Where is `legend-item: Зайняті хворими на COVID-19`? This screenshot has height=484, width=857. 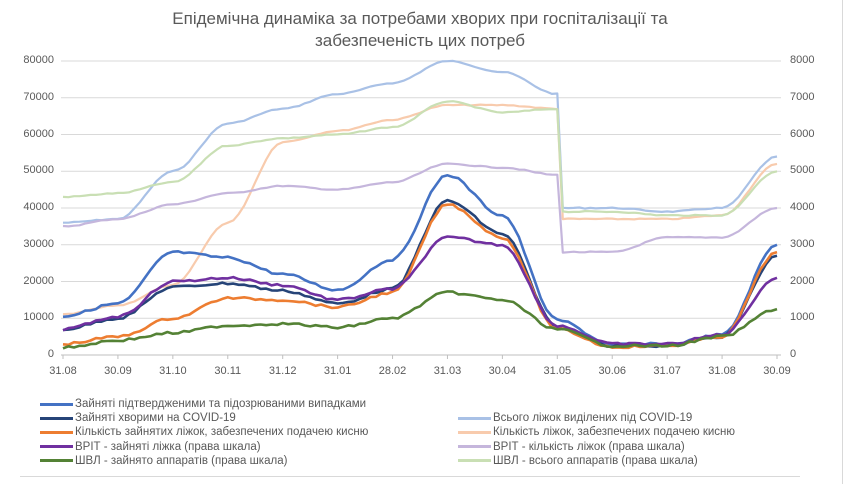 legend-item: Зайняті хворими на COVID-19 is located at coordinates (138, 418).